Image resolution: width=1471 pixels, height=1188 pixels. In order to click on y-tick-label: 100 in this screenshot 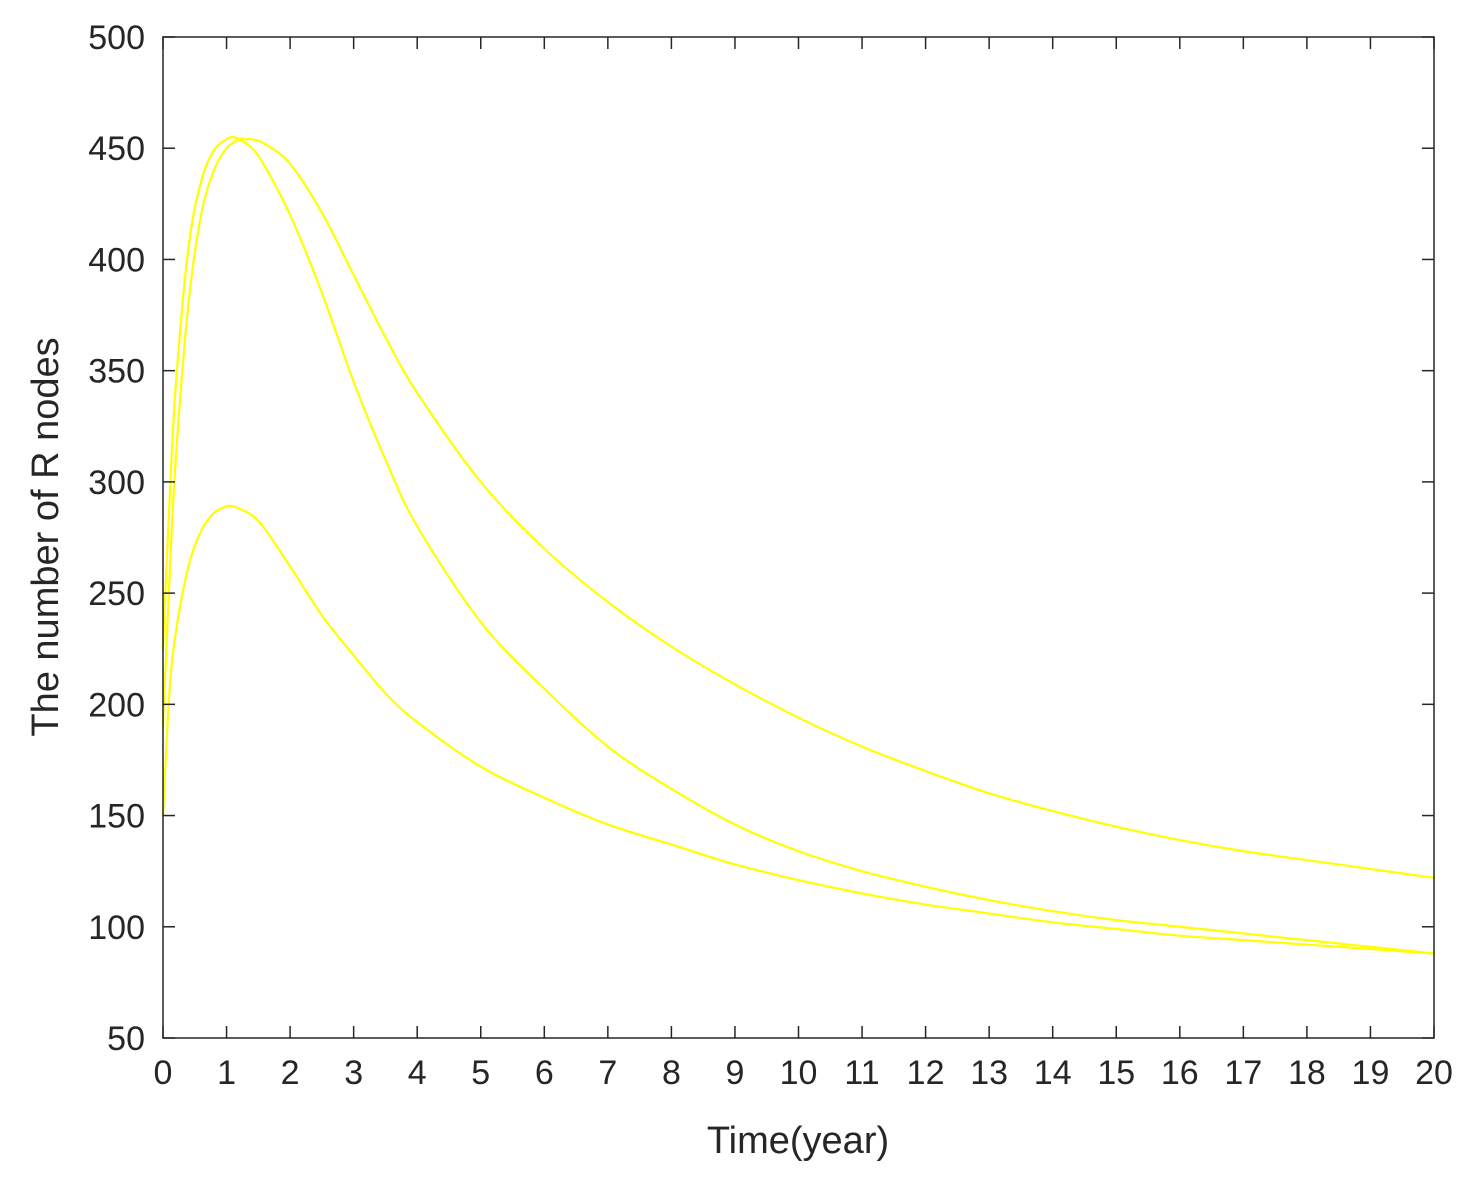, I will do `click(116, 928)`.